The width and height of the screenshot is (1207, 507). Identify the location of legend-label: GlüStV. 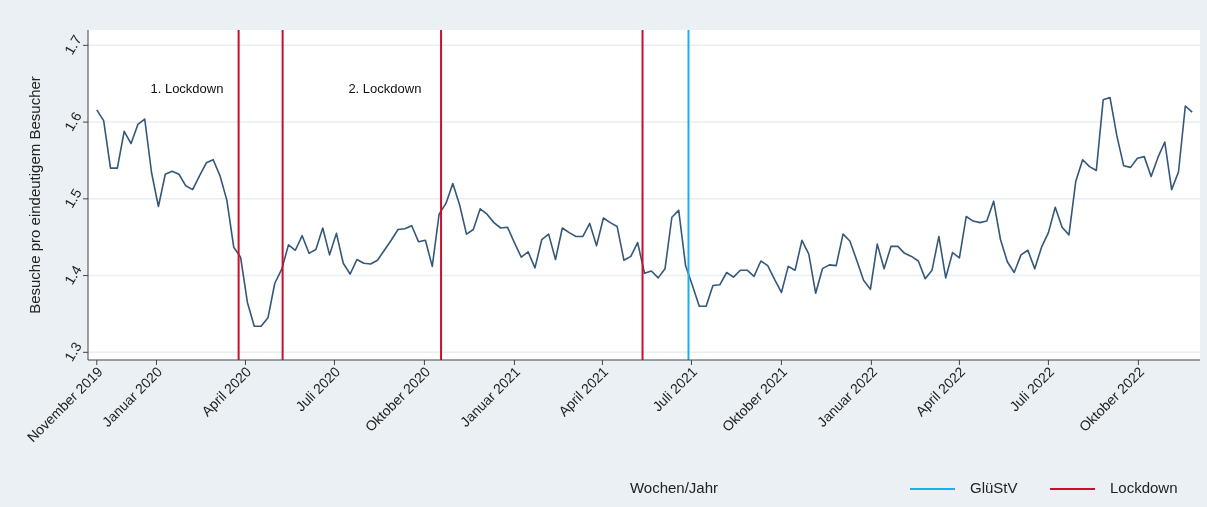
(994, 487).